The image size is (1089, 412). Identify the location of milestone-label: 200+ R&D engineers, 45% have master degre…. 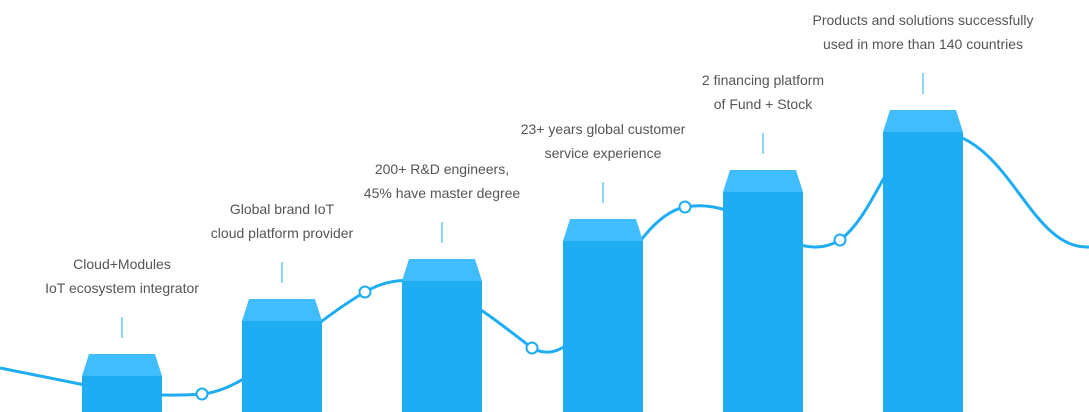
(442, 181).